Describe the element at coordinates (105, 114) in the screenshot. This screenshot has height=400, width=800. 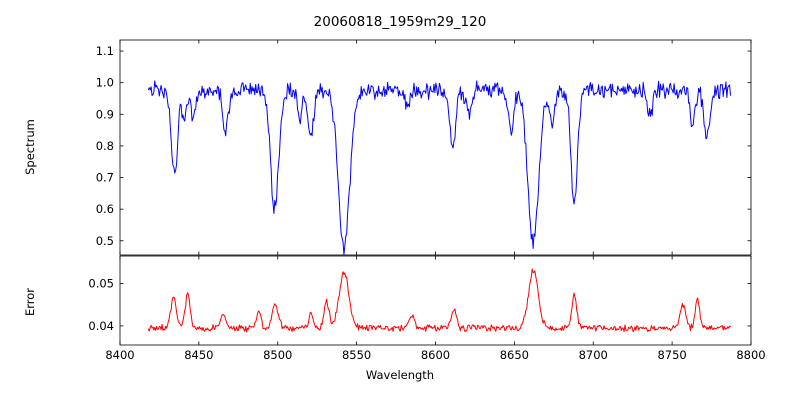
I see `y-tick-label: 0.9` at that location.